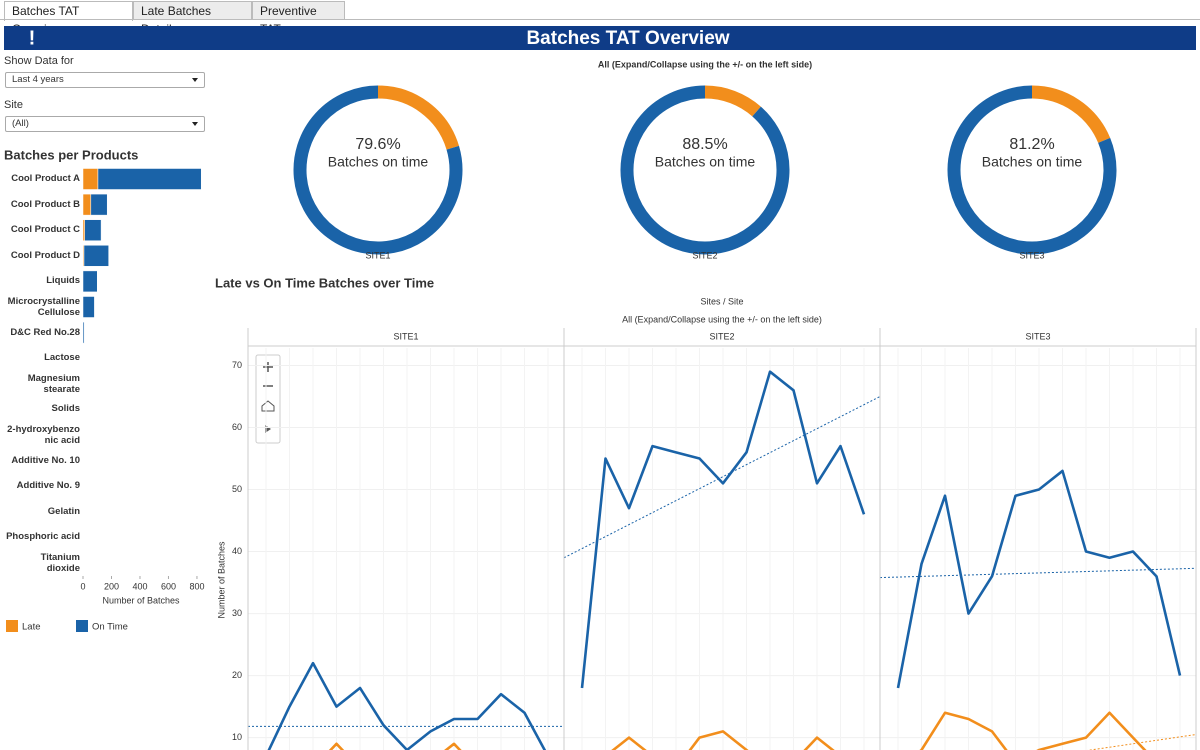 The width and height of the screenshot is (1200, 750). I want to click on category-label: Lactose, so click(62, 358).